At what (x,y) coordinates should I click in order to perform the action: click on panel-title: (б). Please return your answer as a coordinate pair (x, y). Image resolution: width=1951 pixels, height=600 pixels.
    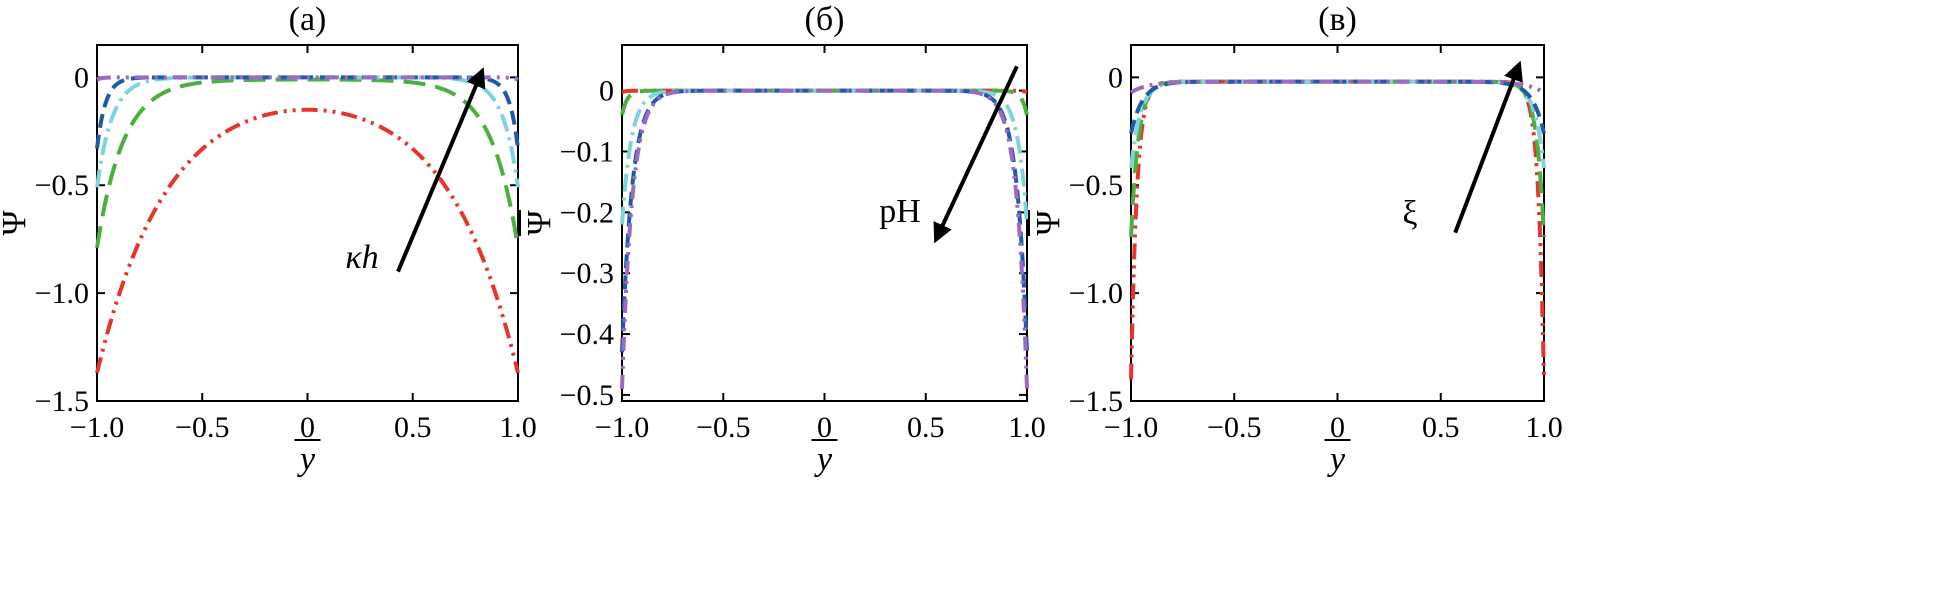
    Looking at the image, I should click on (825, 19).